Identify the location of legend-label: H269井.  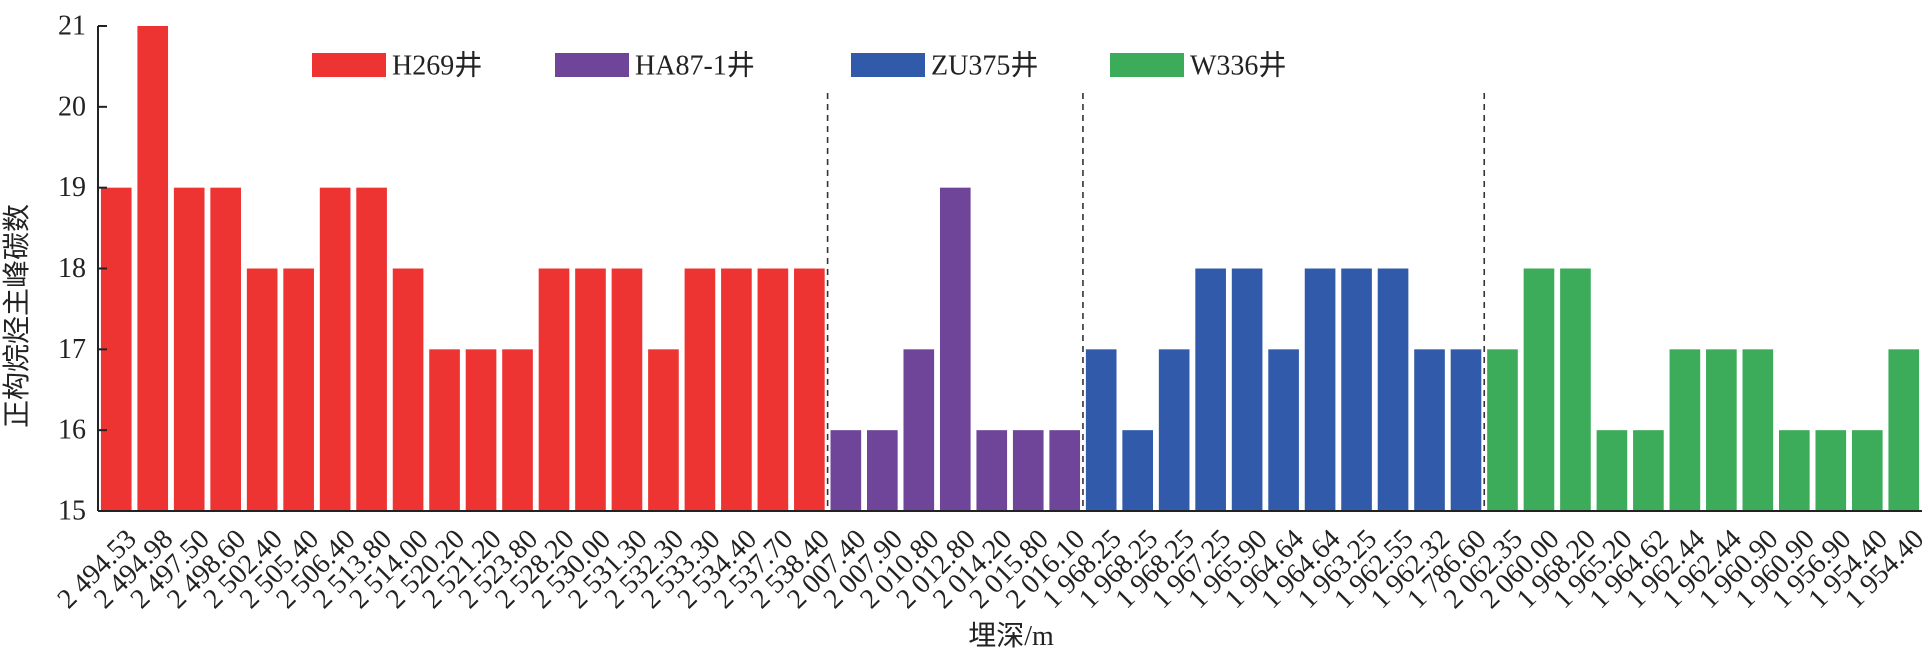
(437, 66).